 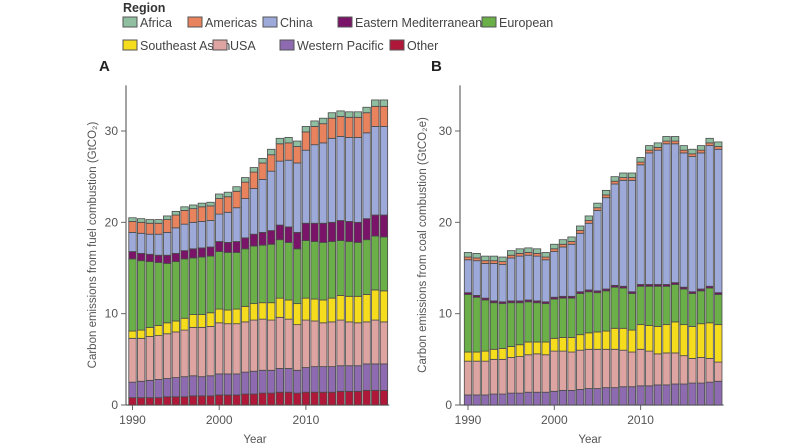 I want to click on bar-european-1990, so click(x=468, y=323).